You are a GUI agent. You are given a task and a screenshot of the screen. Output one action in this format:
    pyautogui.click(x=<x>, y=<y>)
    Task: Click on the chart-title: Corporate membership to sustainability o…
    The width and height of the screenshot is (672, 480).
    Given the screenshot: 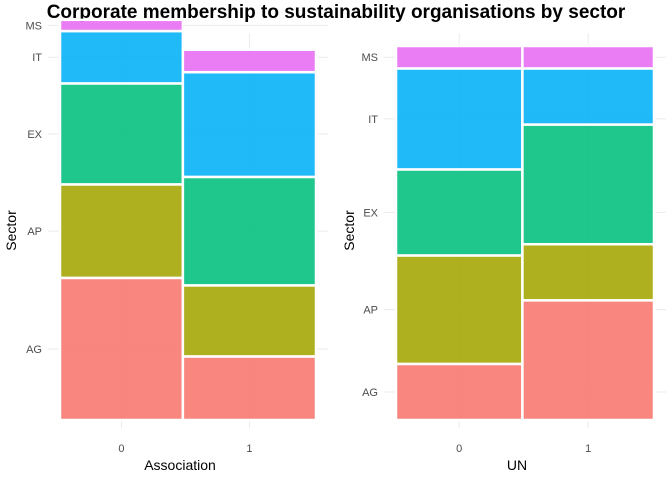 What is the action you would take?
    pyautogui.click(x=336, y=12)
    